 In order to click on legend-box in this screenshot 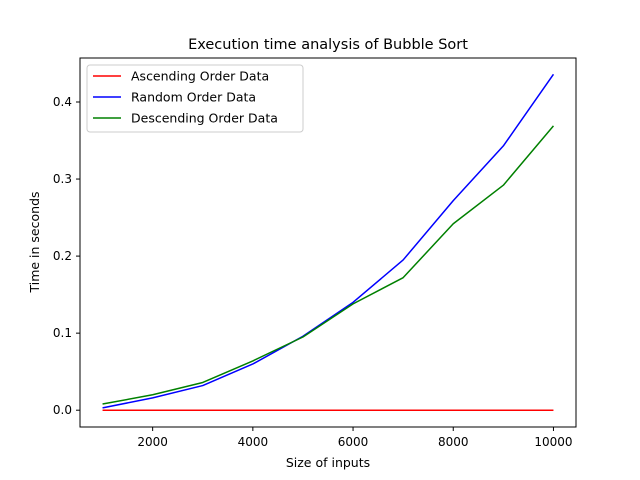, I will do `click(195, 98)`.